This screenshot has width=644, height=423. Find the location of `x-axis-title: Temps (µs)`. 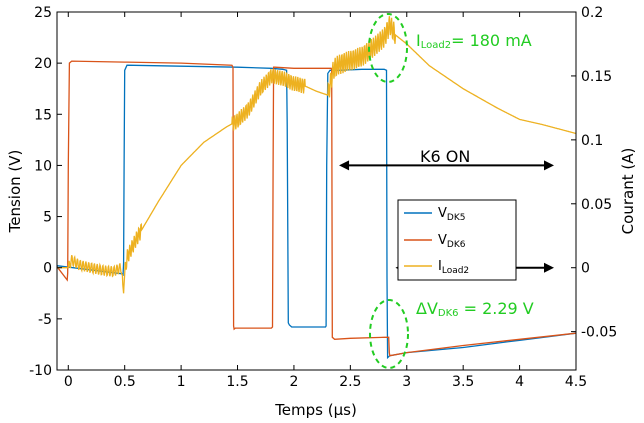

x-axis-title: Temps (µs) is located at coordinates (315, 410).